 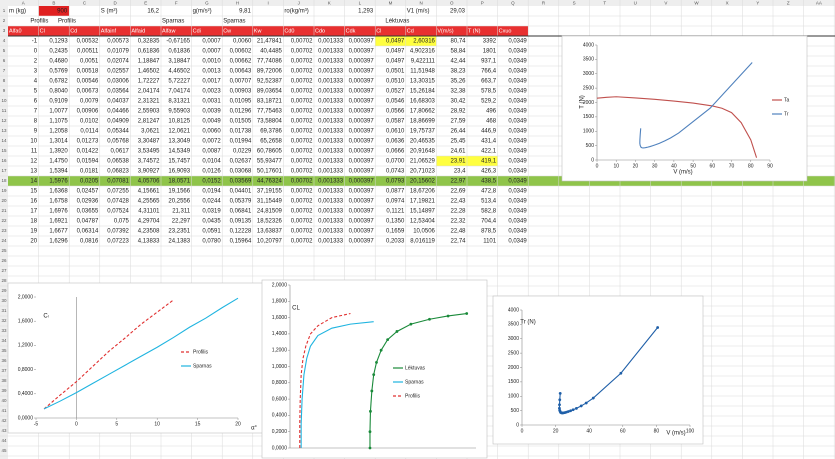 What do you see at coordinates (149, 52) in the screenshot?
I see `cell-value: 0,61836` at bounding box center [149, 52].